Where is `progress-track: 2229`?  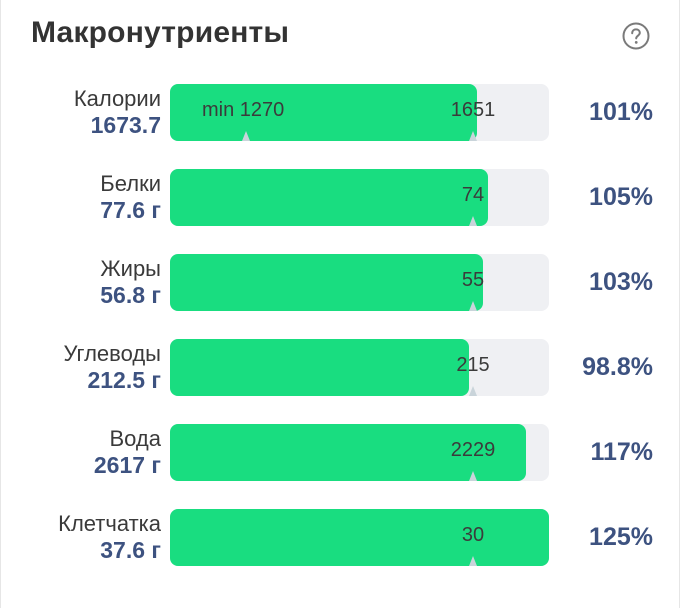
progress-track: 2229 is located at coordinates (359, 452).